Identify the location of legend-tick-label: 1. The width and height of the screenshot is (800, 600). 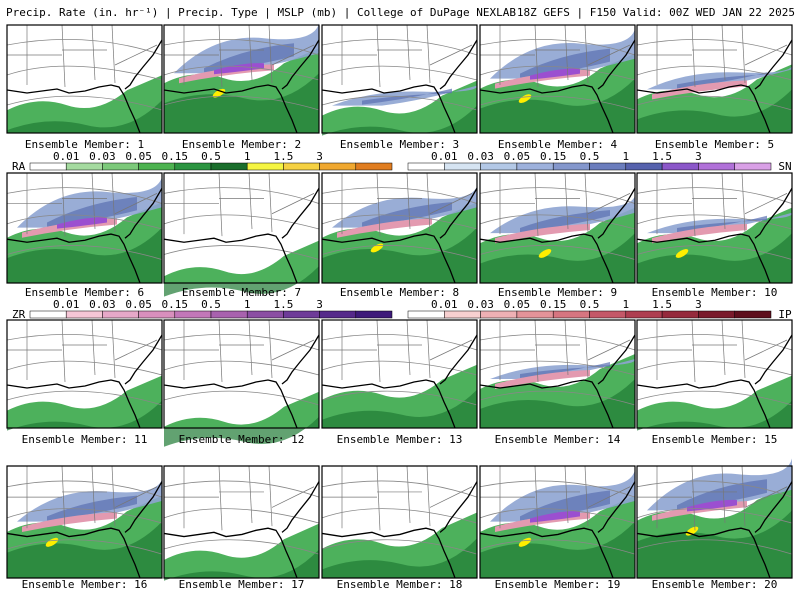
(247, 156).